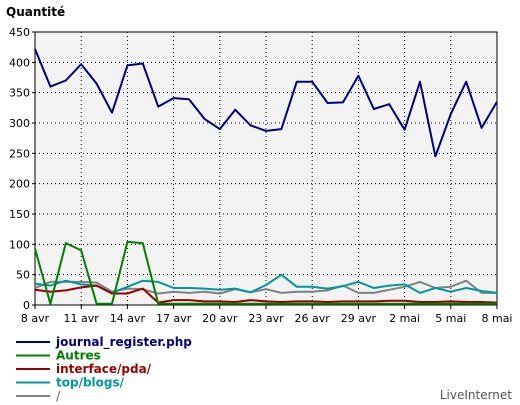  Describe the element at coordinates (19, 32) in the screenshot. I see `y-tick-label: 450` at that location.